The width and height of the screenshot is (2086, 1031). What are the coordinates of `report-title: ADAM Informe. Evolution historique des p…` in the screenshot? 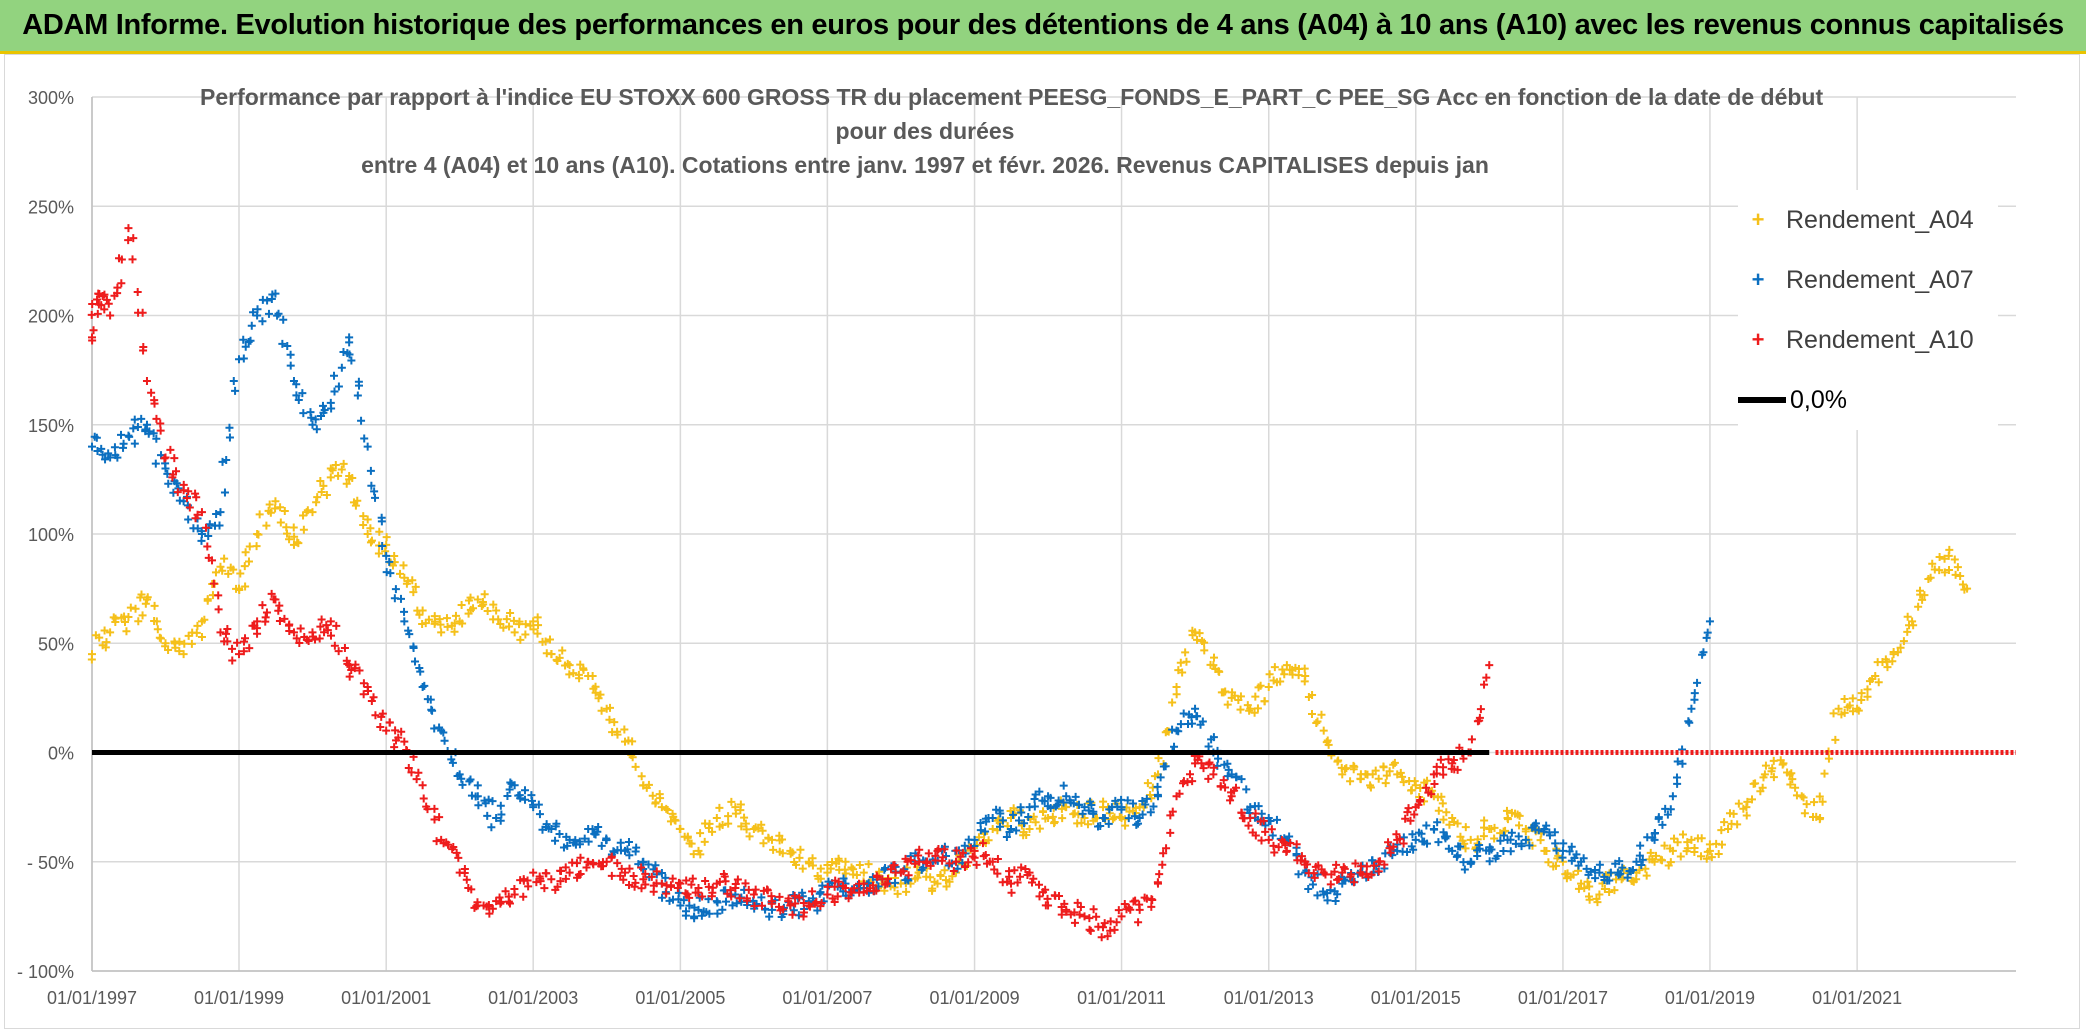 It's located at (1043, 25).